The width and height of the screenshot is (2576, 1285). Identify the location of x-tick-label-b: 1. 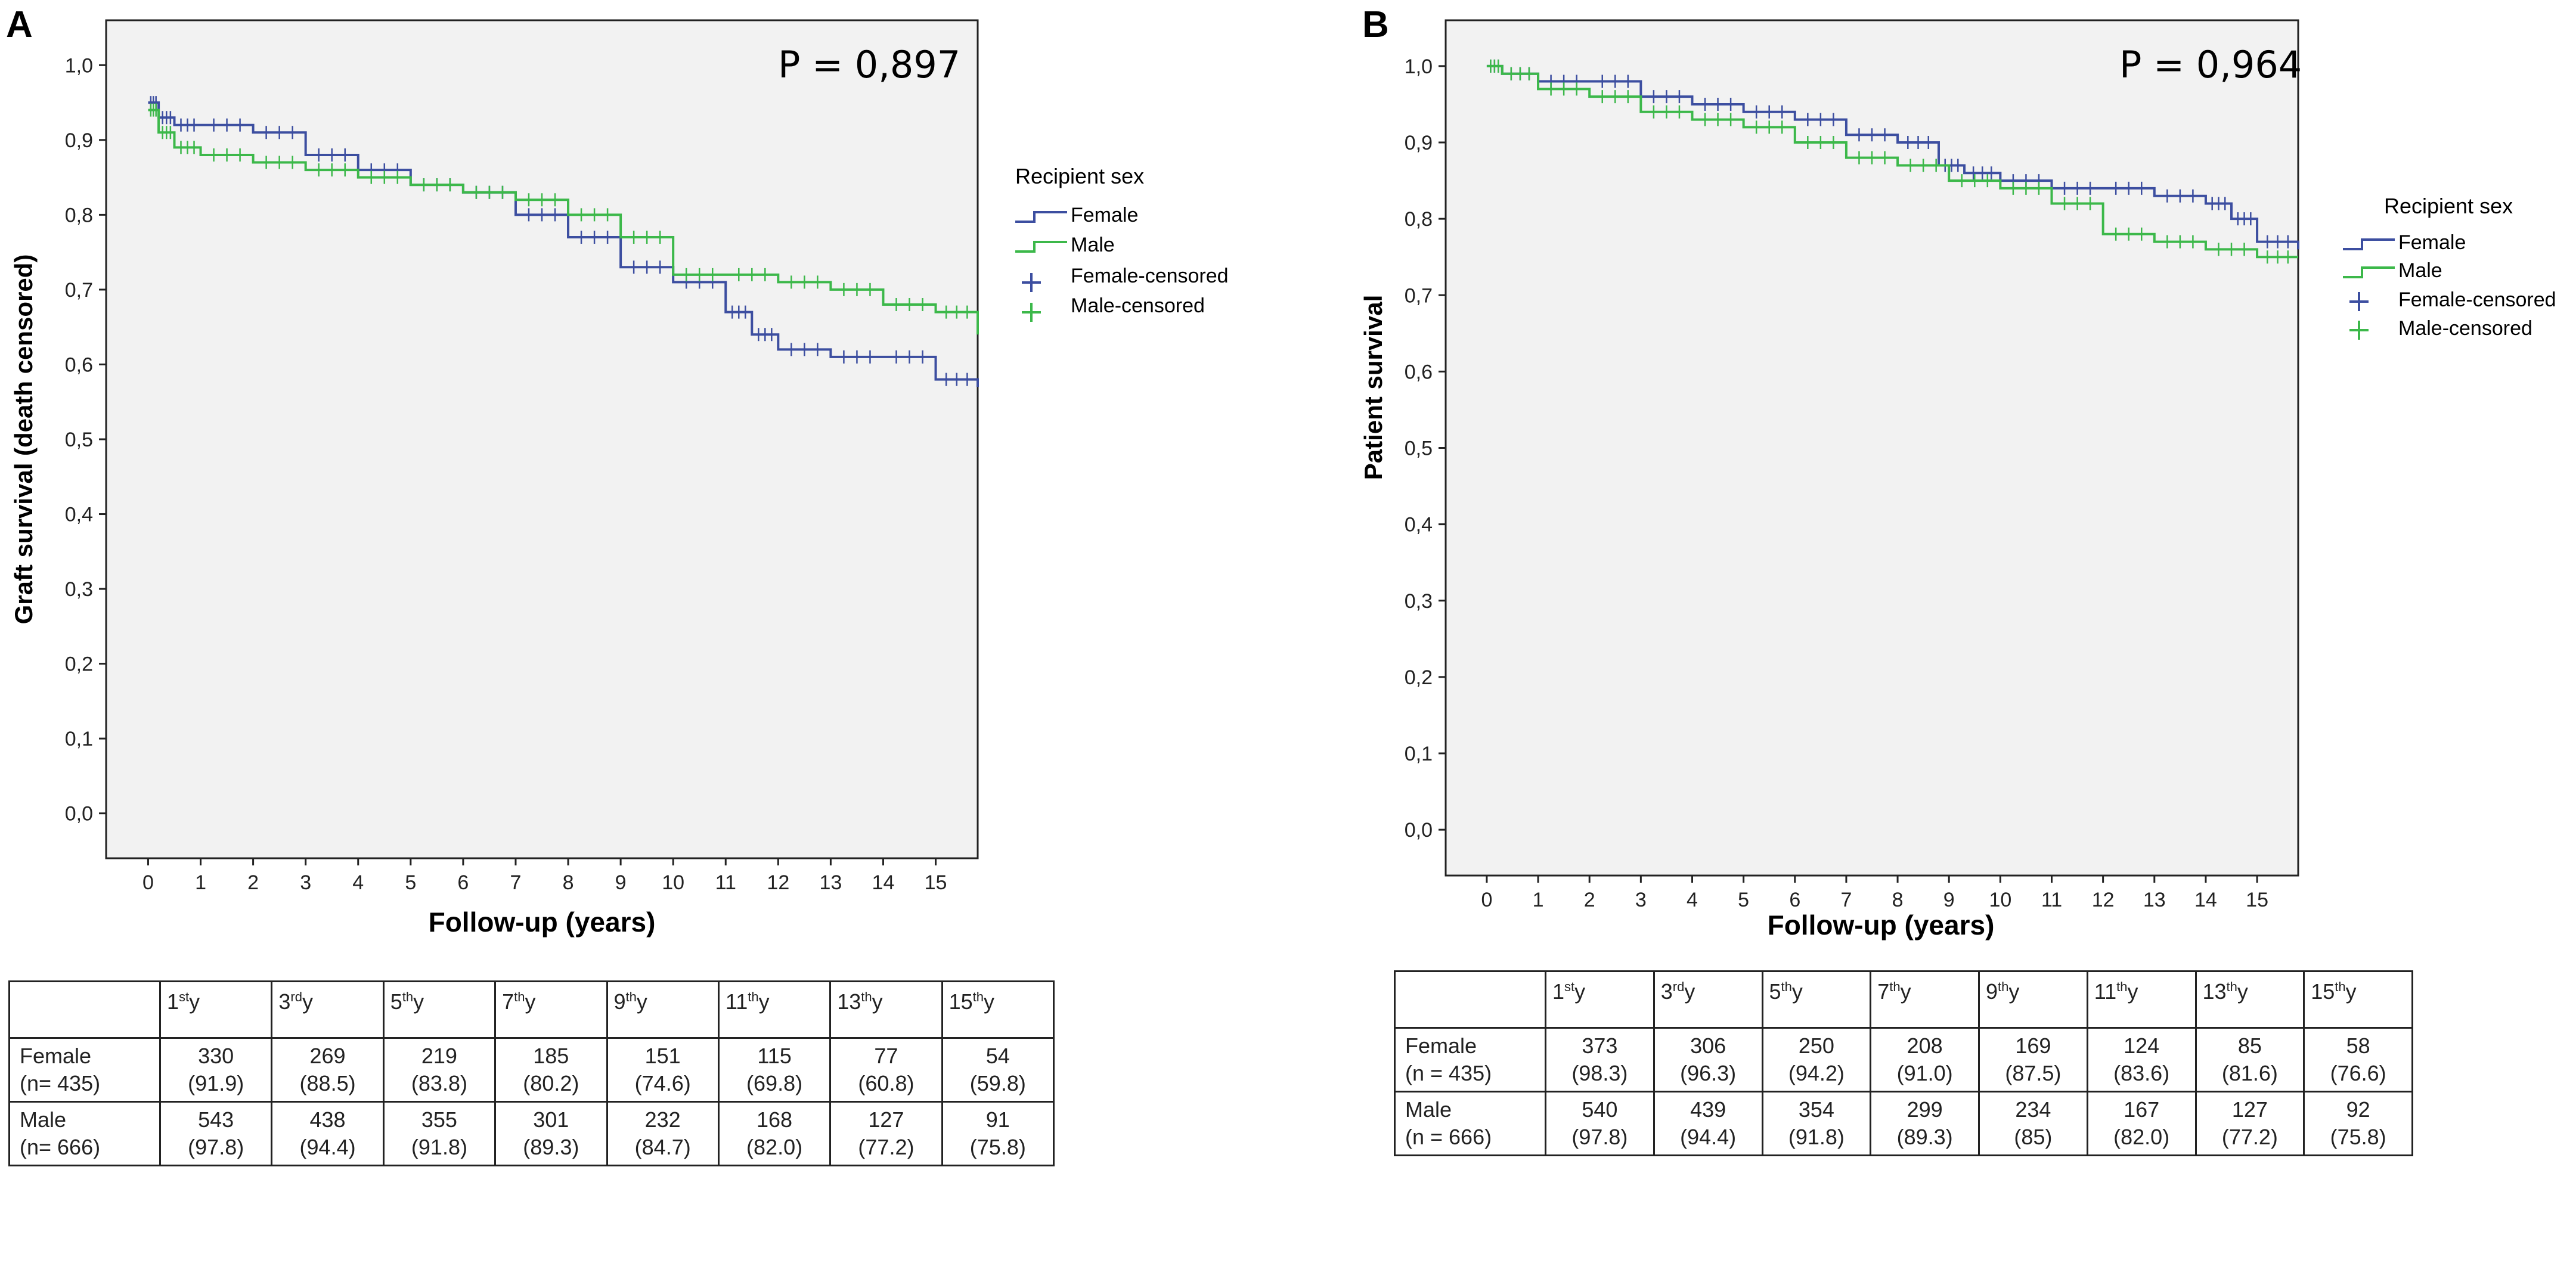
(1538, 900).